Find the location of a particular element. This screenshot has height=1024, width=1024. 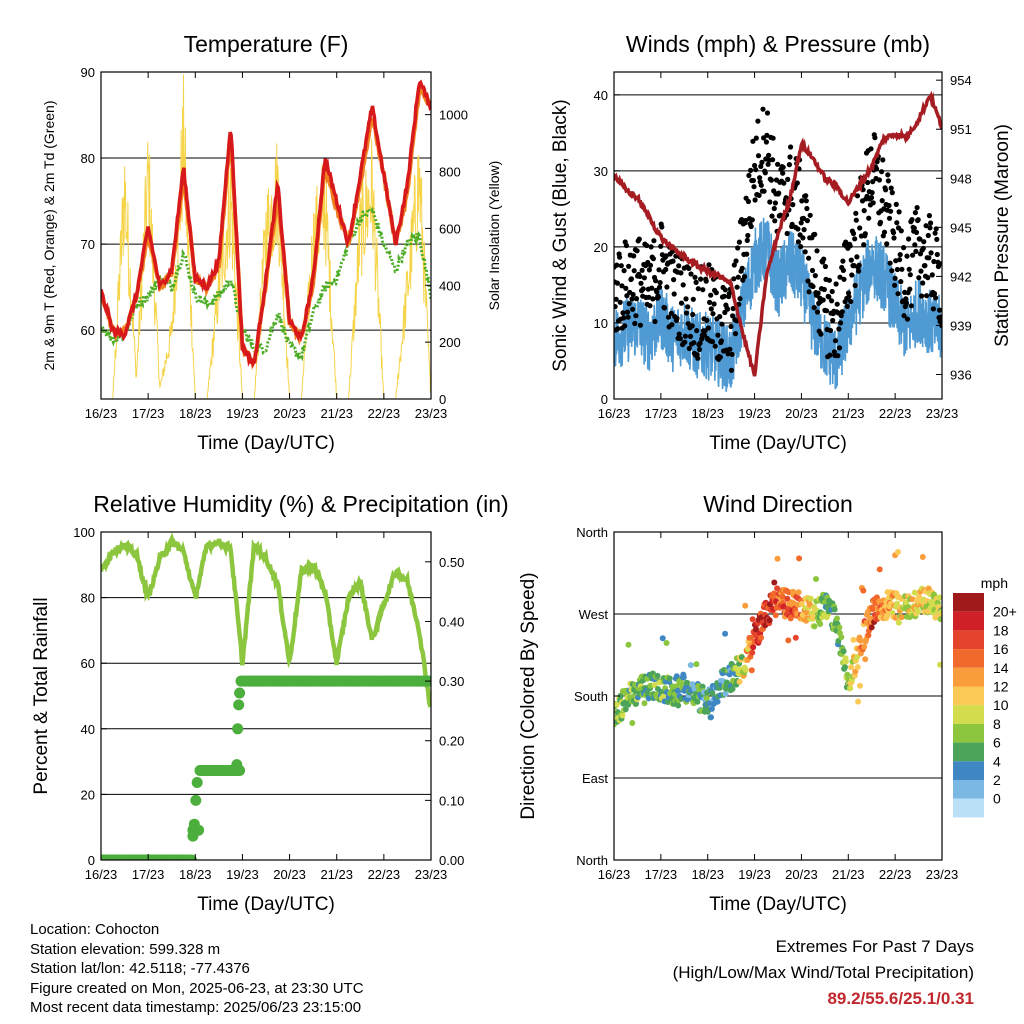

y2-tick-label: 945 is located at coordinates (961, 227).